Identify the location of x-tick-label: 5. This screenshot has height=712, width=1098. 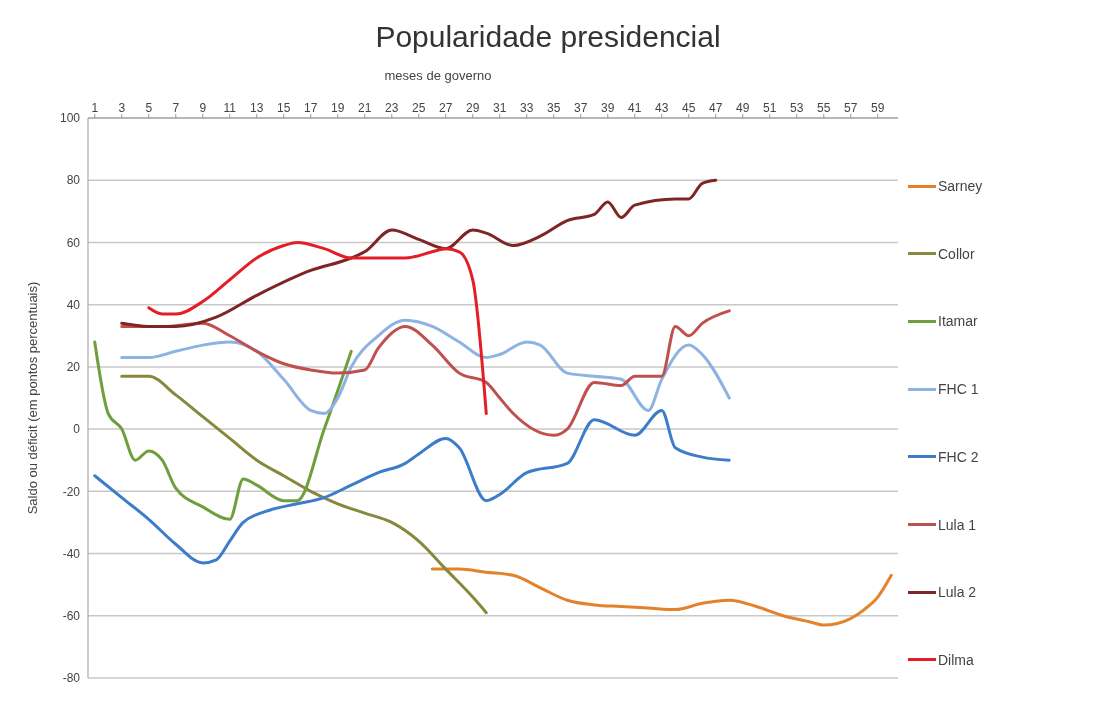
(149, 108).